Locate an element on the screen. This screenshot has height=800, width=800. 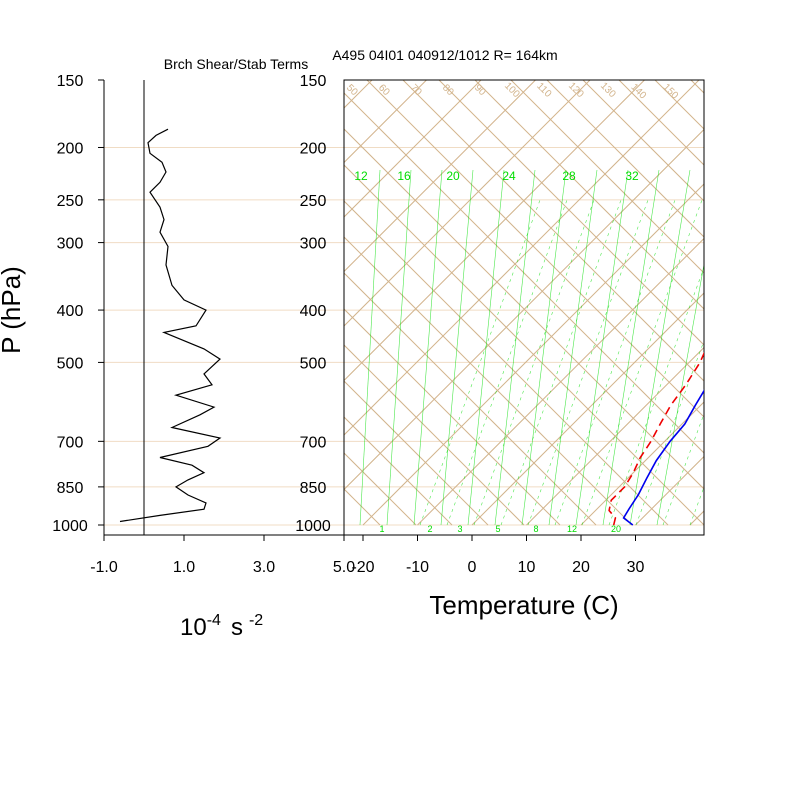
left-ytick-label-700: 700 is located at coordinates (70, 442).